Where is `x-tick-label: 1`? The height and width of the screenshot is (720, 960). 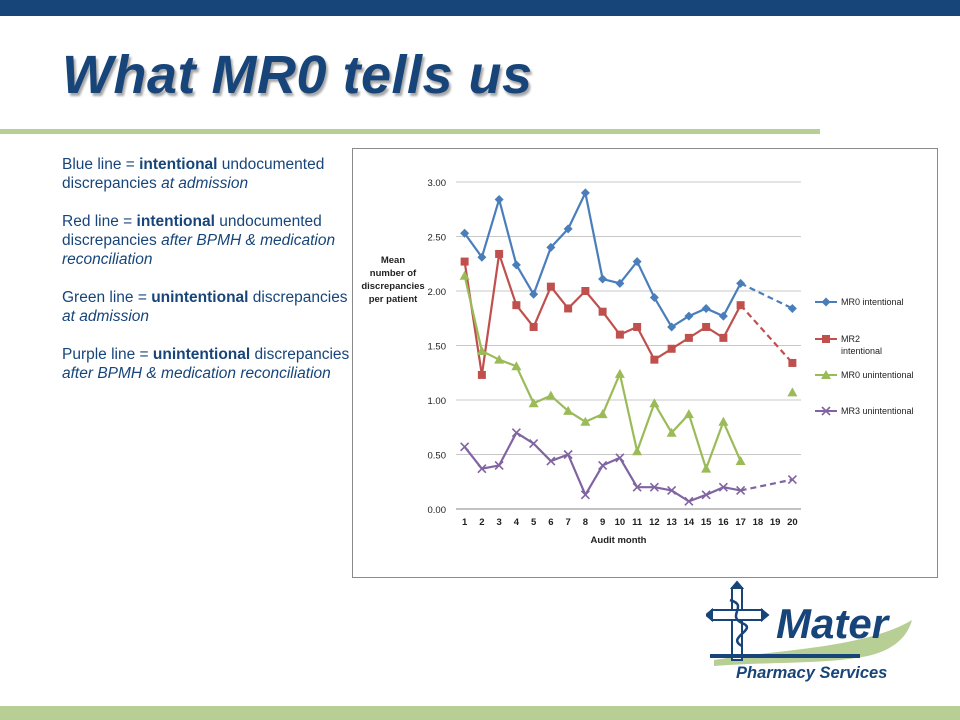
x-tick-label: 1 is located at coordinates (465, 522).